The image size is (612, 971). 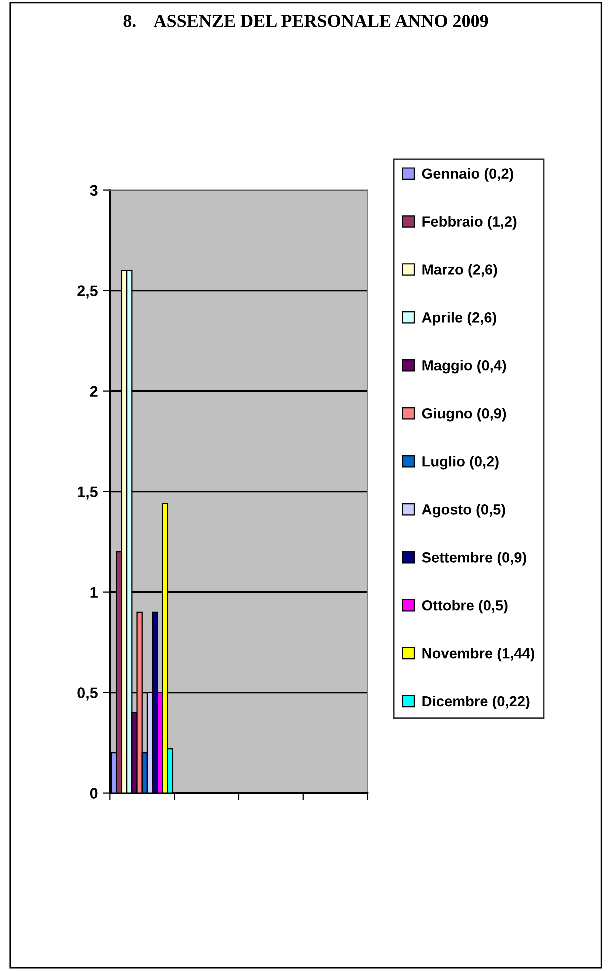 I want to click on legend-label: Luglio (0,2), so click(x=460, y=463).